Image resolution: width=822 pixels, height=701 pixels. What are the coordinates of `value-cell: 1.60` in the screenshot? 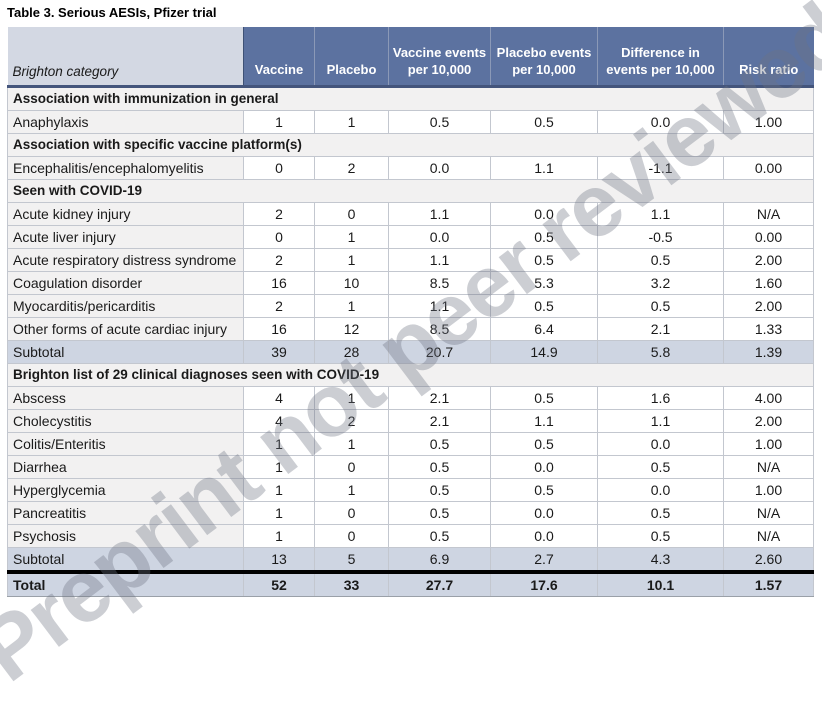 It's located at (768, 283).